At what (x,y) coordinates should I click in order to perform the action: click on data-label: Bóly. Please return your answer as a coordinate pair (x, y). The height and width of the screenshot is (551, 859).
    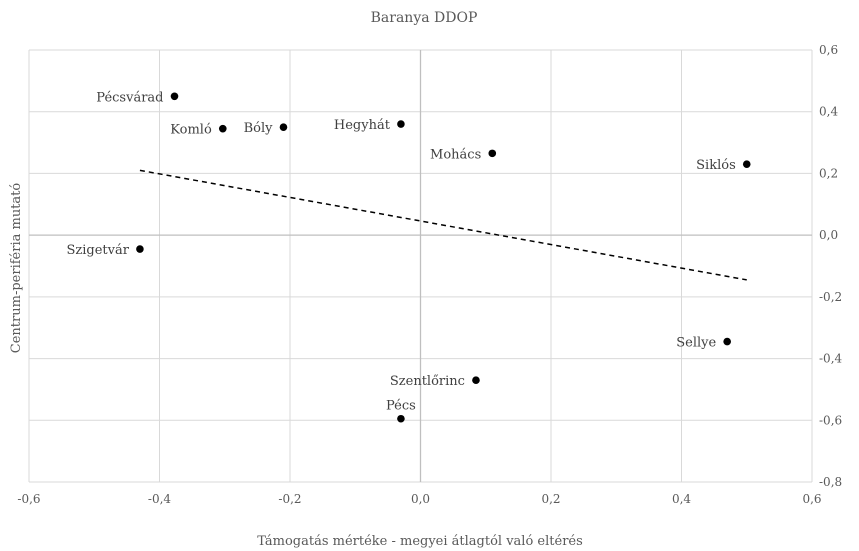
    Looking at the image, I should click on (259, 128).